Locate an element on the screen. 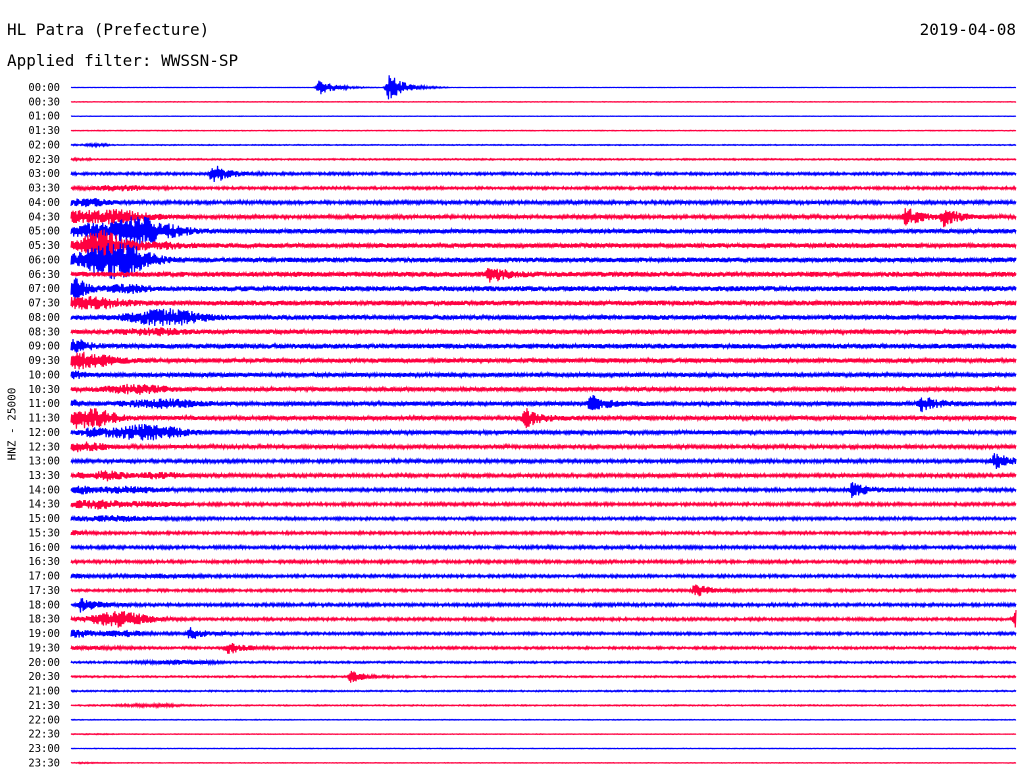 The width and height of the screenshot is (1024, 780). trace-1930 is located at coordinates (543, 648).